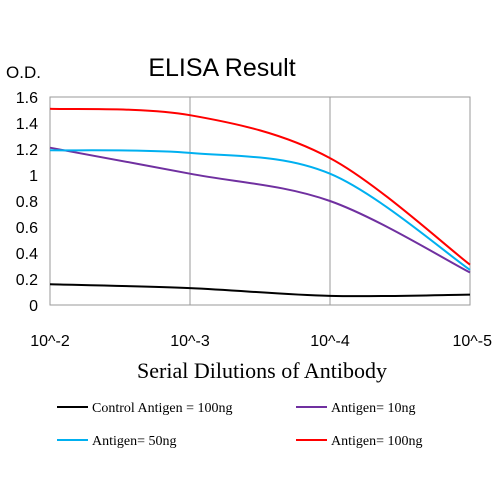 Image resolution: width=500 pixels, height=500 pixels. I want to click on series-line-control-antigen-100ng, so click(260, 290).